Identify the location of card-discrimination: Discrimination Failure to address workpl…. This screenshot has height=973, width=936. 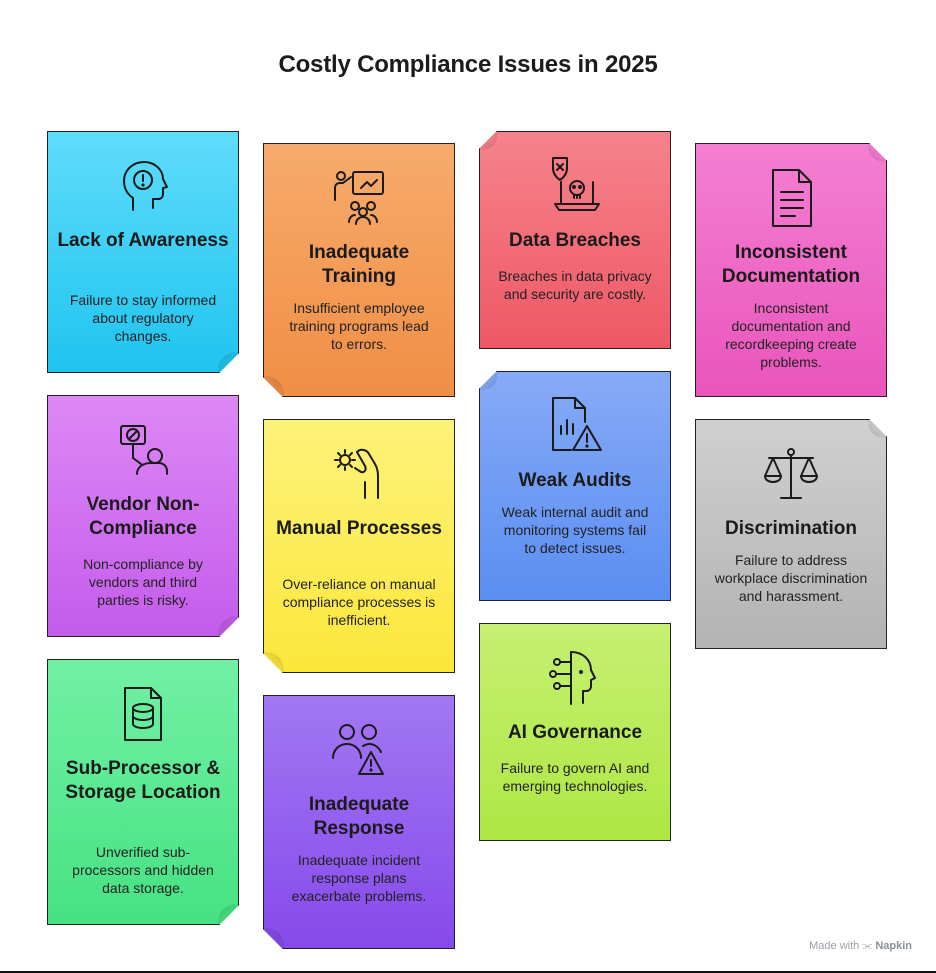
(791, 533).